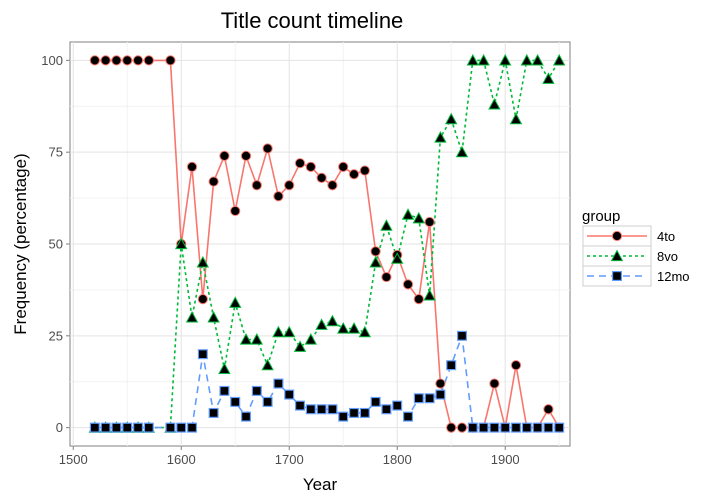 This screenshot has width=720, height=504. I want to click on x-axis-title: Year, so click(320, 484).